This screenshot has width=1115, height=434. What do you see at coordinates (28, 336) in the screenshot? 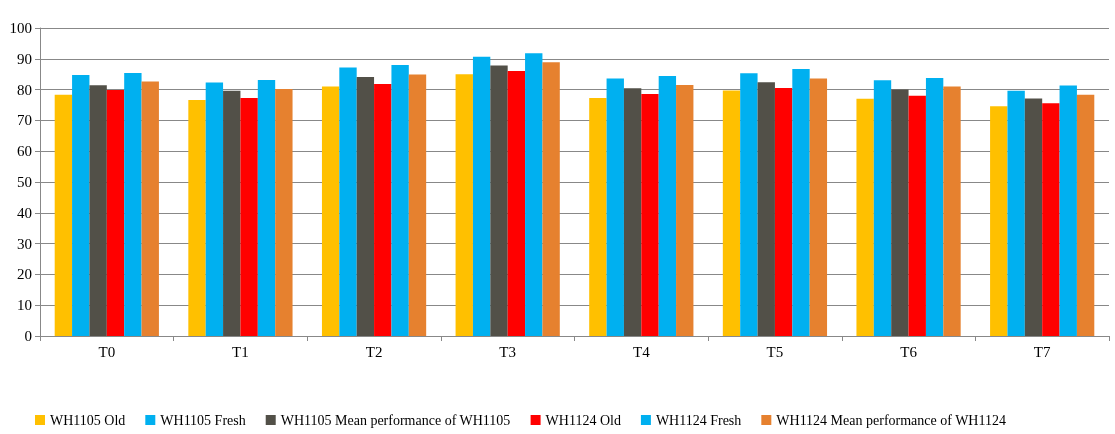
I see `y-tick-label: 0` at bounding box center [28, 336].